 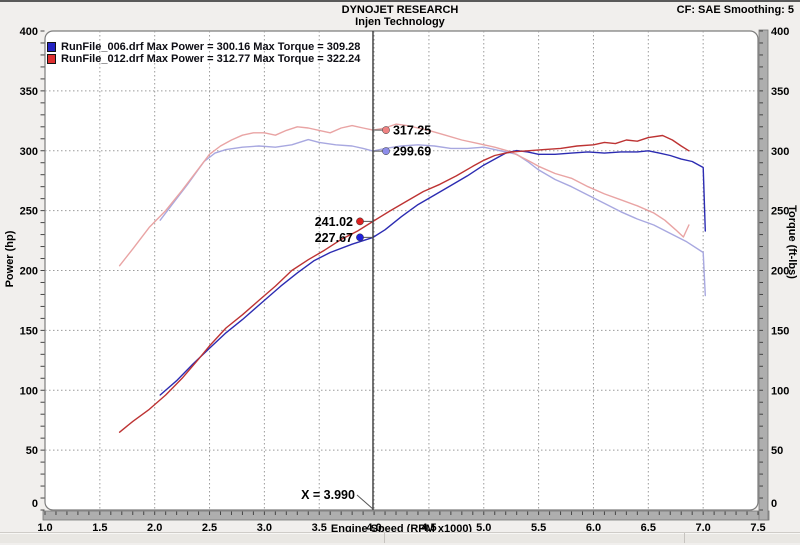 What do you see at coordinates (334, 222) in the screenshot?
I see `readout-value-label: 241.02` at bounding box center [334, 222].